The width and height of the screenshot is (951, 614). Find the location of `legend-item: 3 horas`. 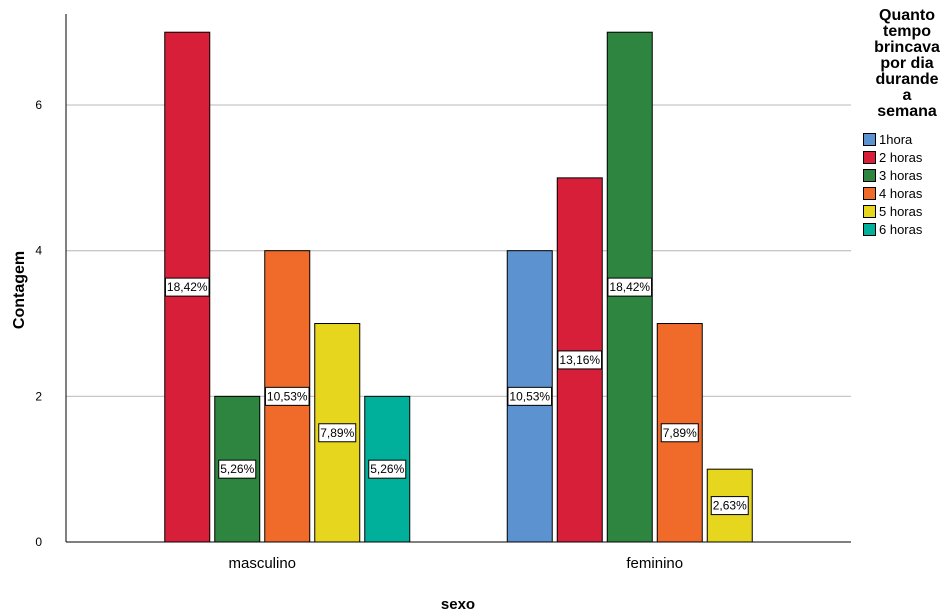

legend-item: 3 horas is located at coordinates (907, 175).